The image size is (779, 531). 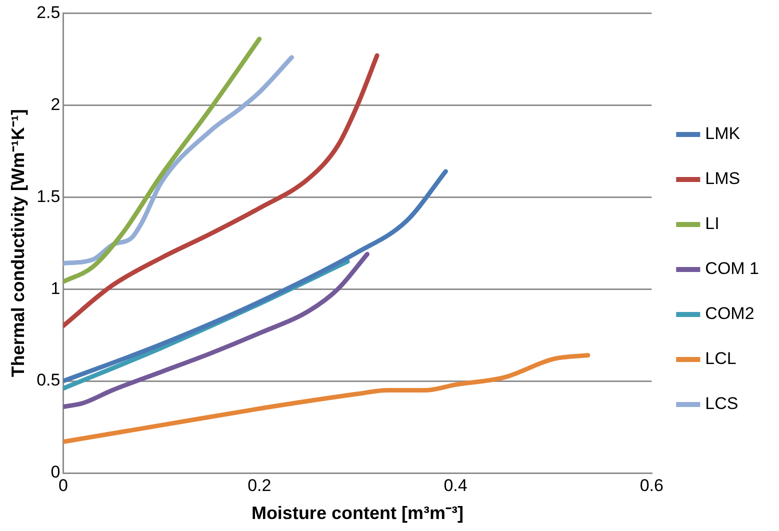 I want to click on x-tick-label: 0.6, so click(x=652, y=485).